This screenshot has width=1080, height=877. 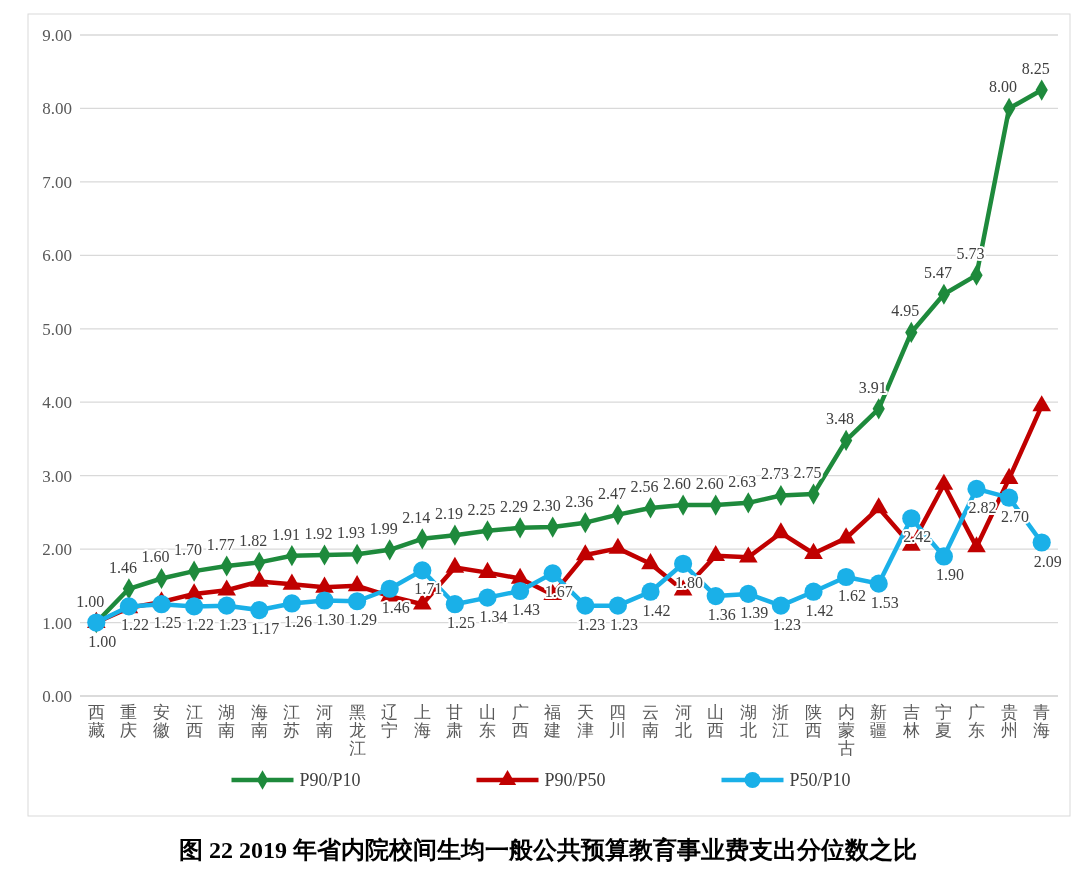 I want to click on x-tick-label: 新疆, so click(x=879, y=721).